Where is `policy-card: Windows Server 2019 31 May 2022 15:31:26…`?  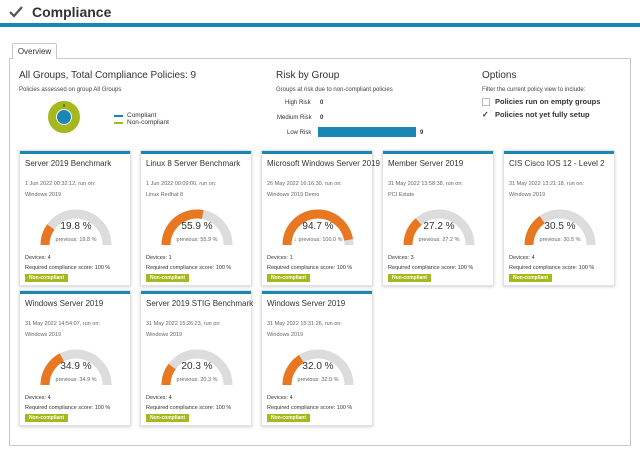
policy-card: Windows Server 2019 31 May 2022 15:31:26… is located at coordinates (317, 358).